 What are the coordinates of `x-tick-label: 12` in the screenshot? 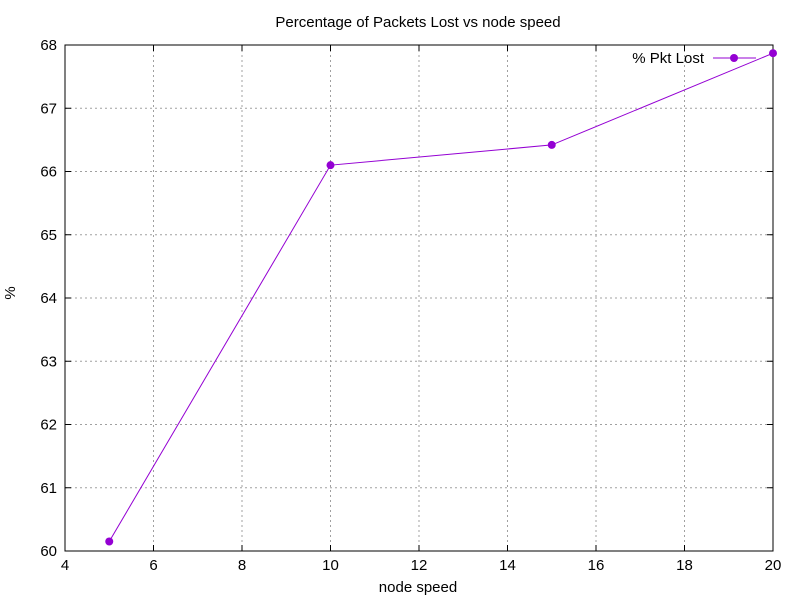 It's located at (419, 565).